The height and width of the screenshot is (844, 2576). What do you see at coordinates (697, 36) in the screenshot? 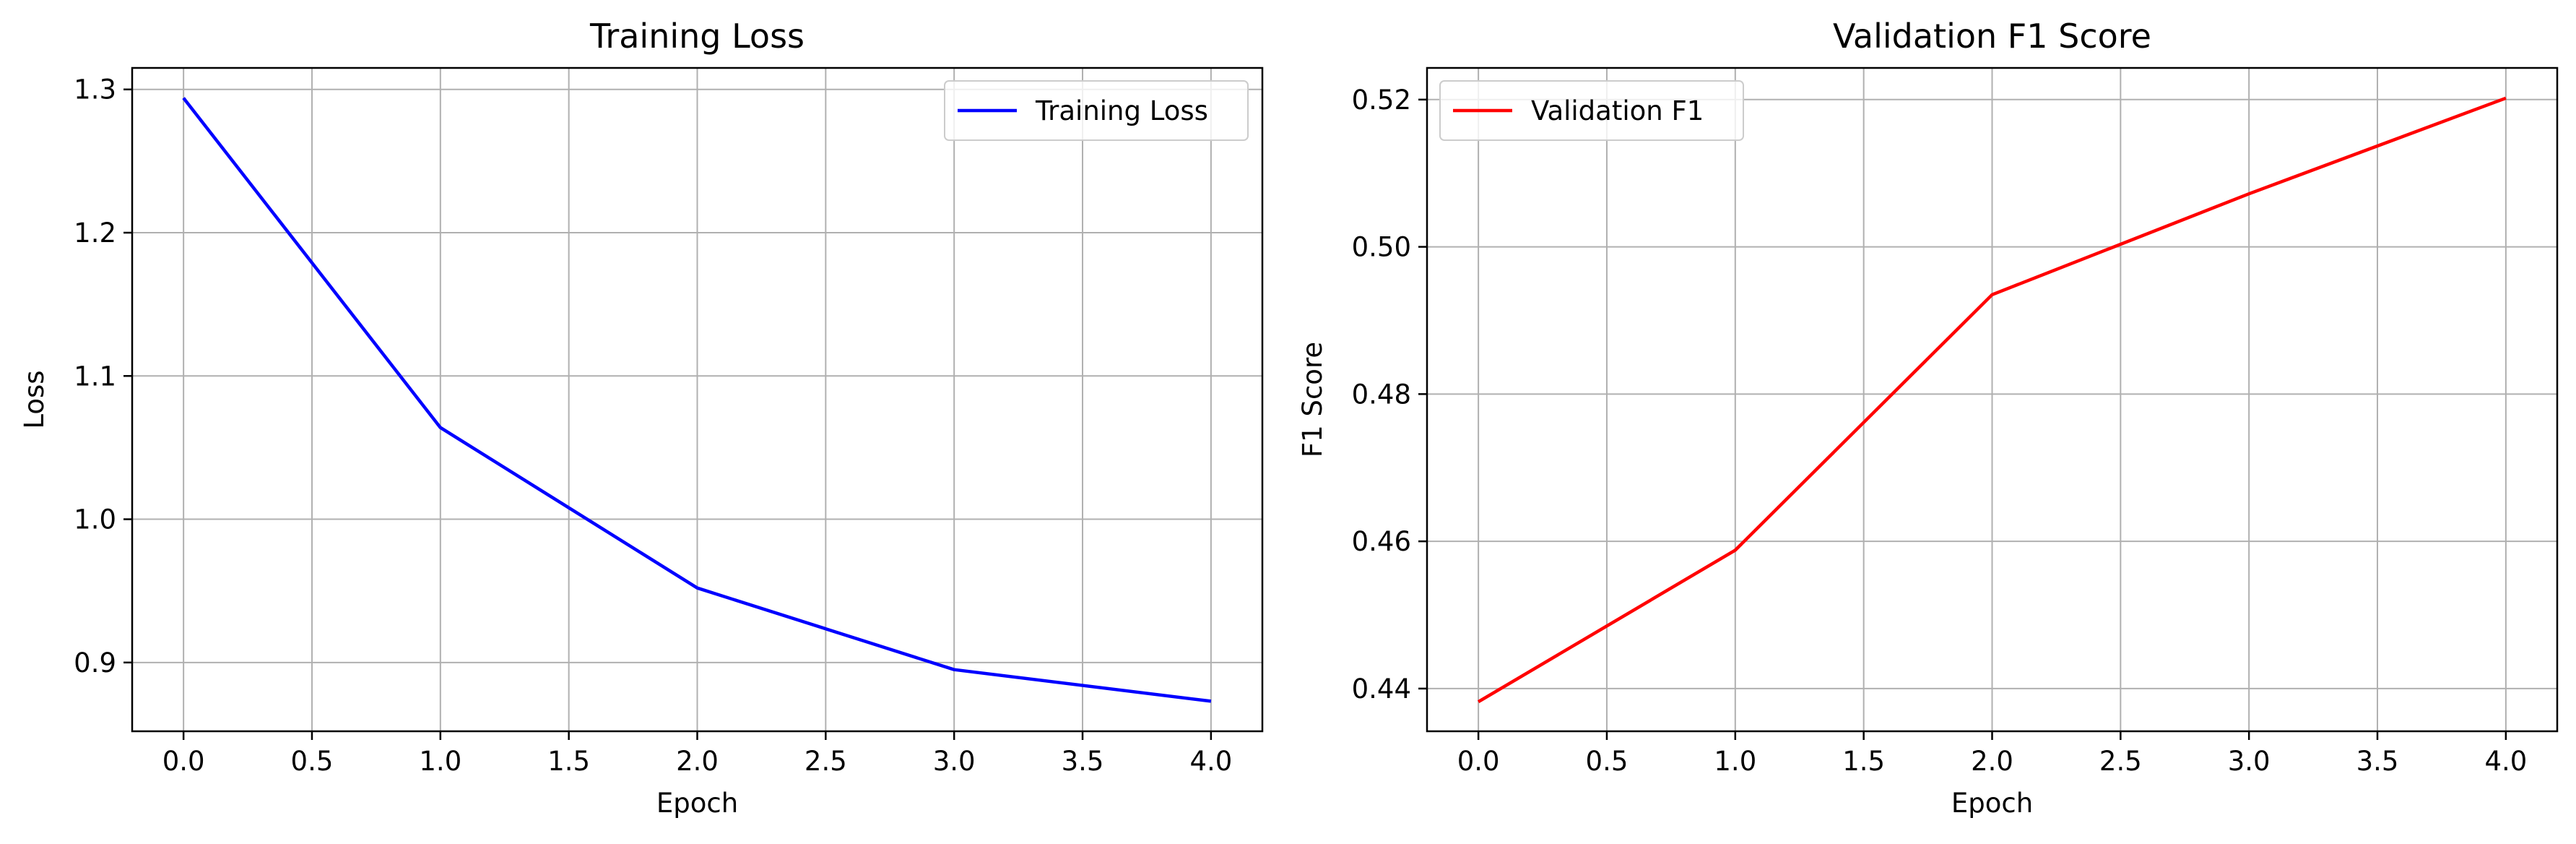
I see `chart-title: Training Loss` at bounding box center [697, 36].